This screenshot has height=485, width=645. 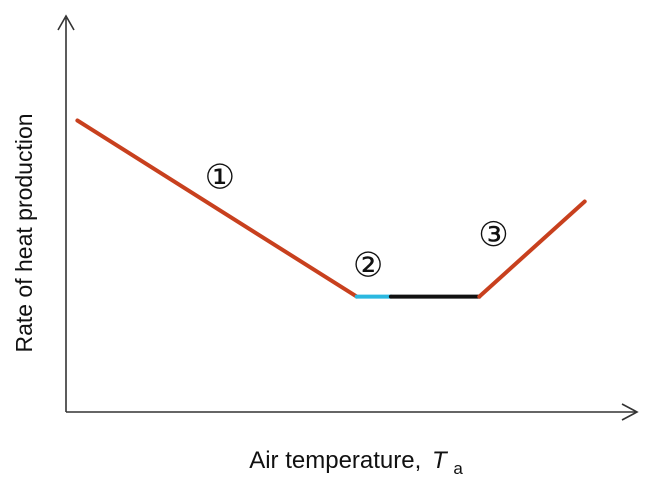 What do you see at coordinates (458, 468) in the screenshot?
I see `x-axis-label-subscript: a` at bounding box center [458, 468].